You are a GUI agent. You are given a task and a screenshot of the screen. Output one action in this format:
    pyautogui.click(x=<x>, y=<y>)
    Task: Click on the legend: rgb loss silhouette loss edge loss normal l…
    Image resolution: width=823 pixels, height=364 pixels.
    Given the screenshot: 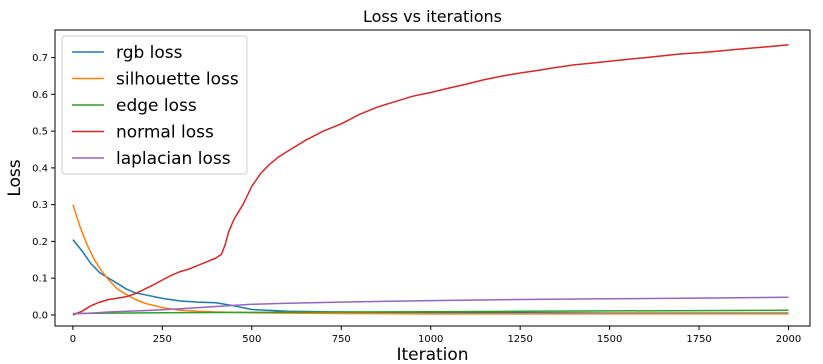 What is the action you would take?
    pyautogui.click(x=154, y=105)
    